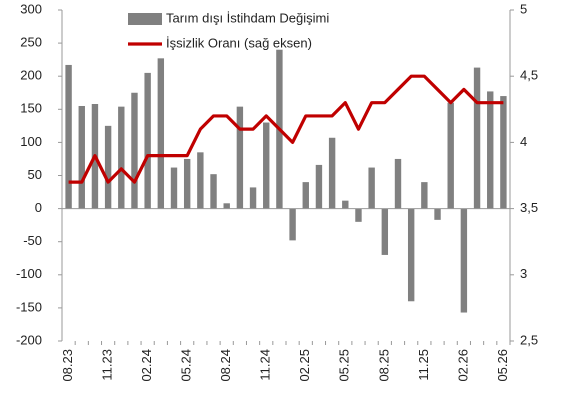 The height and width of the screenshot is (401, 565). Describe the element at coordinates (67, 365) in the screenshot. I see `x-tick-label: 08.23` at that location.